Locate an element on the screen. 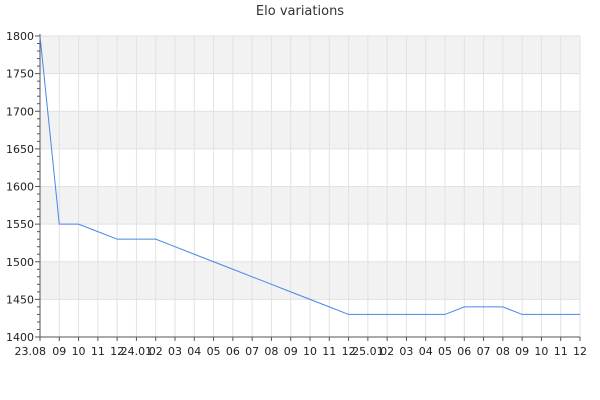 This screenshot has height=400, width=600. x-tick-label: 24.01 is located at coordinates (137, 351).